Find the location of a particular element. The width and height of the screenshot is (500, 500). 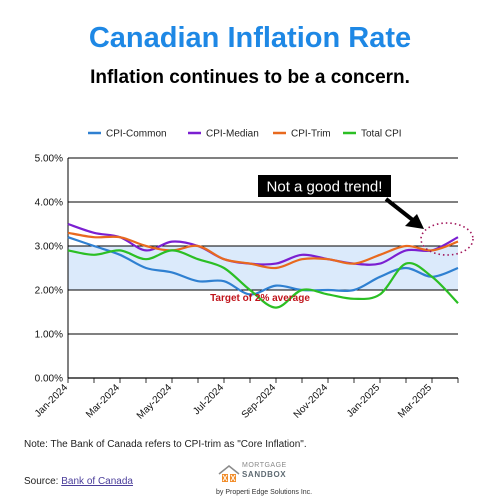

x-tick-label: Nov-2024 is located at coordinates (311, 401).